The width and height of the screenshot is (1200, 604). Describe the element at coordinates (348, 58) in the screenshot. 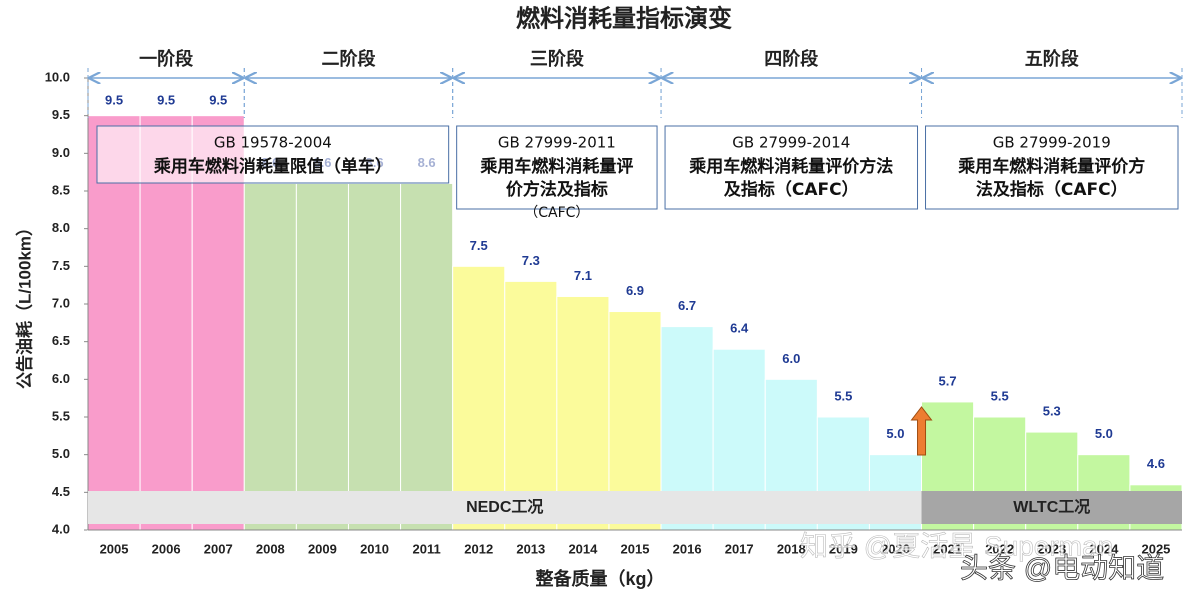

I see `stage-label: 二阶段` at that location.